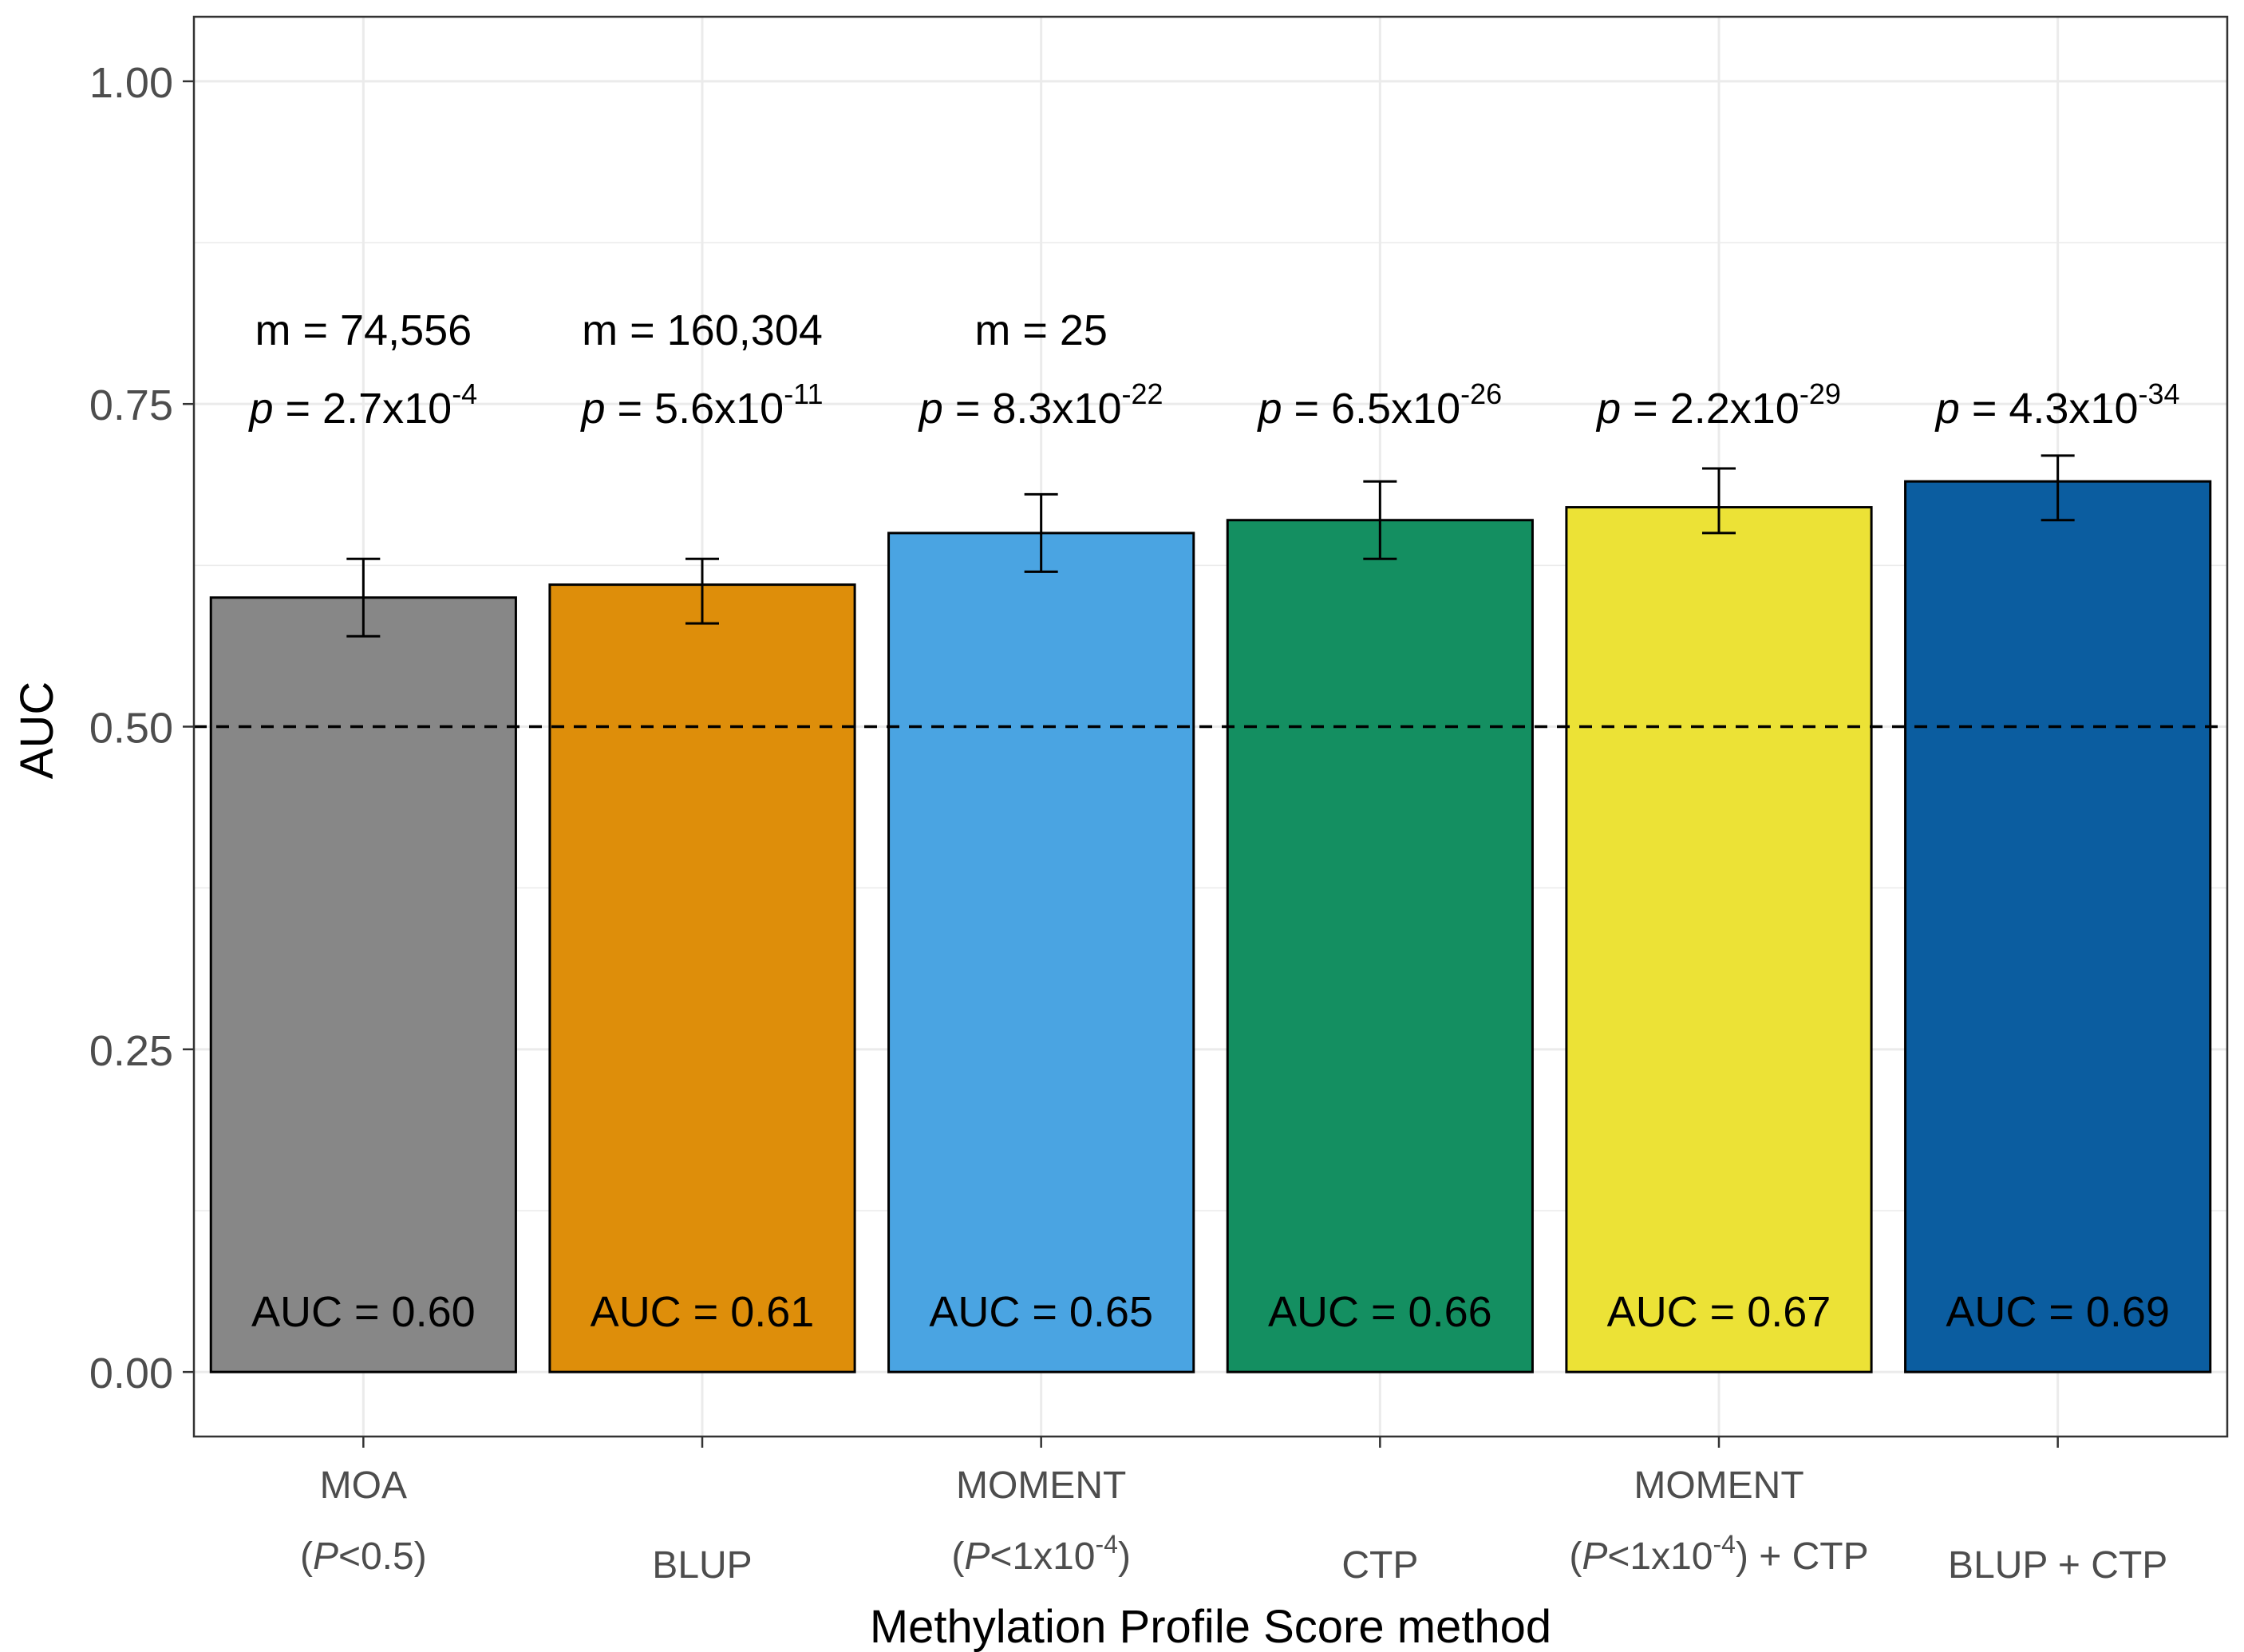 The image size is (2244, 1652). Describe the element at coordinates (363, 1312) in the screenshot. I see `auc-label: AUC = 0.60` at that location.